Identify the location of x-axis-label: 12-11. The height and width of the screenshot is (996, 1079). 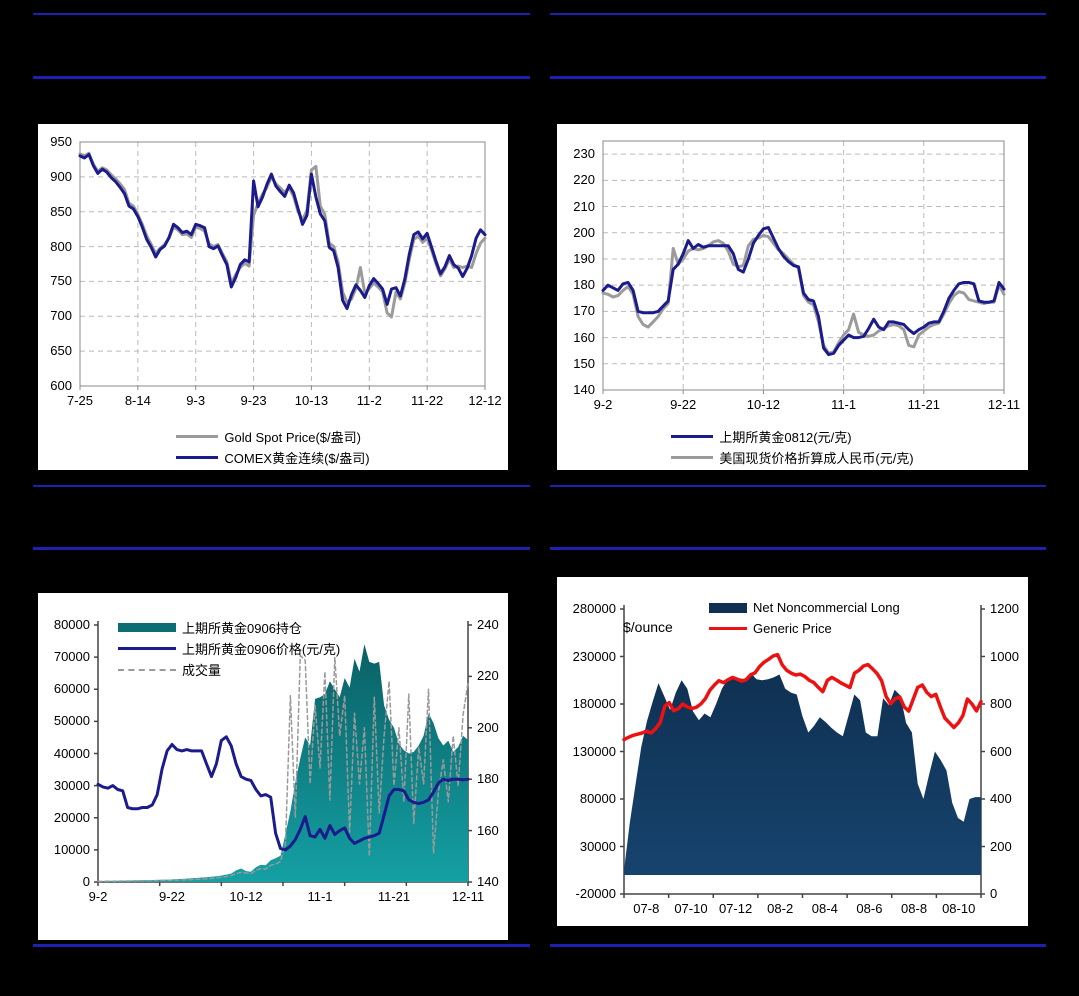
(468, 896).